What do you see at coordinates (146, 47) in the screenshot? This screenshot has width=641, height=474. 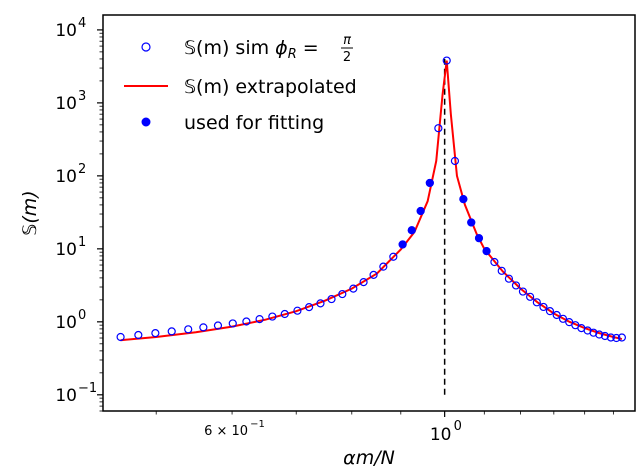 I see `legend-marker-sim` at bounding box center [146, 47].